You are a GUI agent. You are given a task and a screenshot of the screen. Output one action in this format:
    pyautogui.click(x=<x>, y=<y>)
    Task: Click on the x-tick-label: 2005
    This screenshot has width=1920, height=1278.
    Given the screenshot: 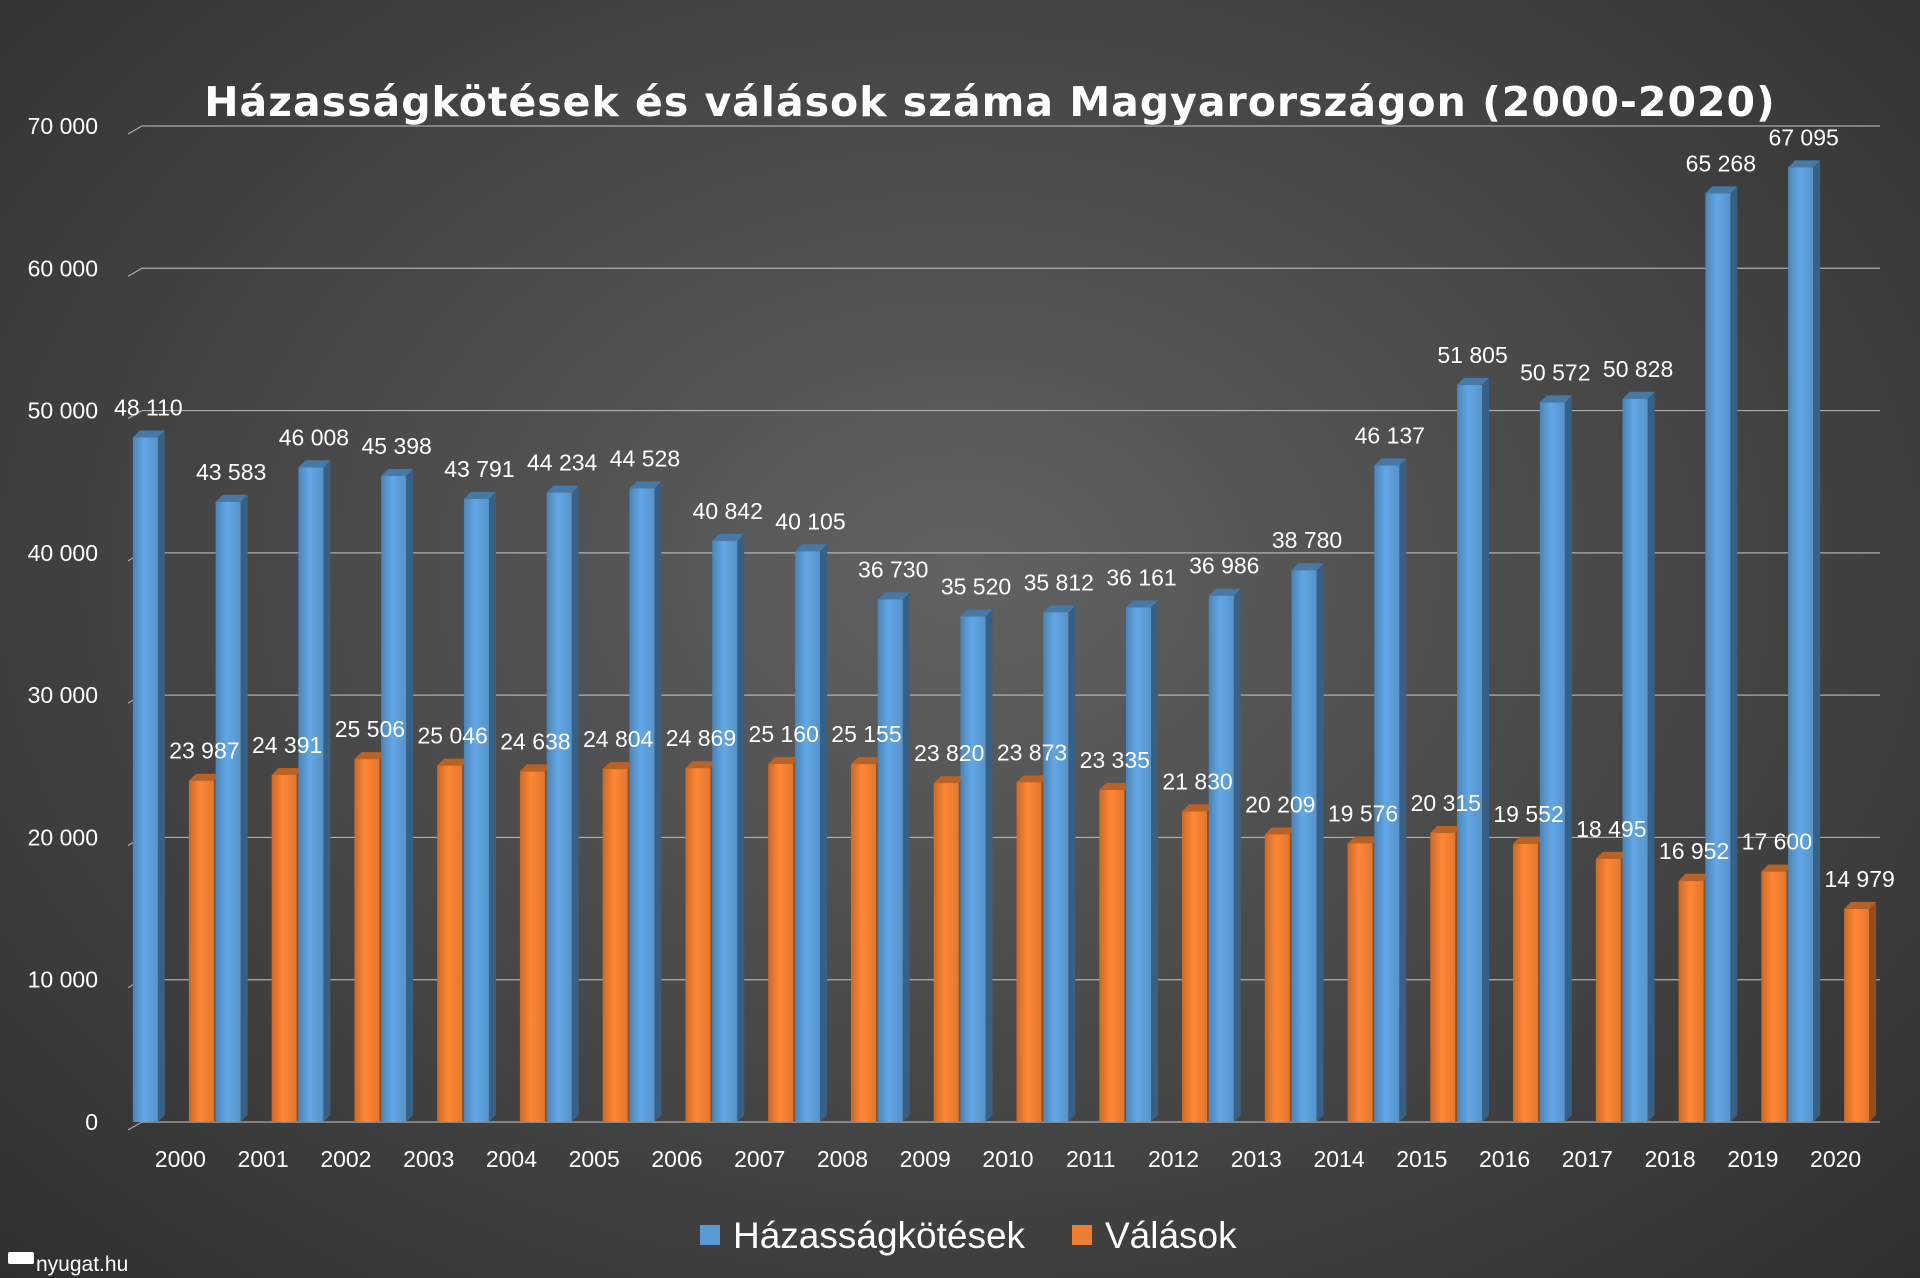 What is the action you would take?
    pyautogui.click(x=594, y=1159)
    